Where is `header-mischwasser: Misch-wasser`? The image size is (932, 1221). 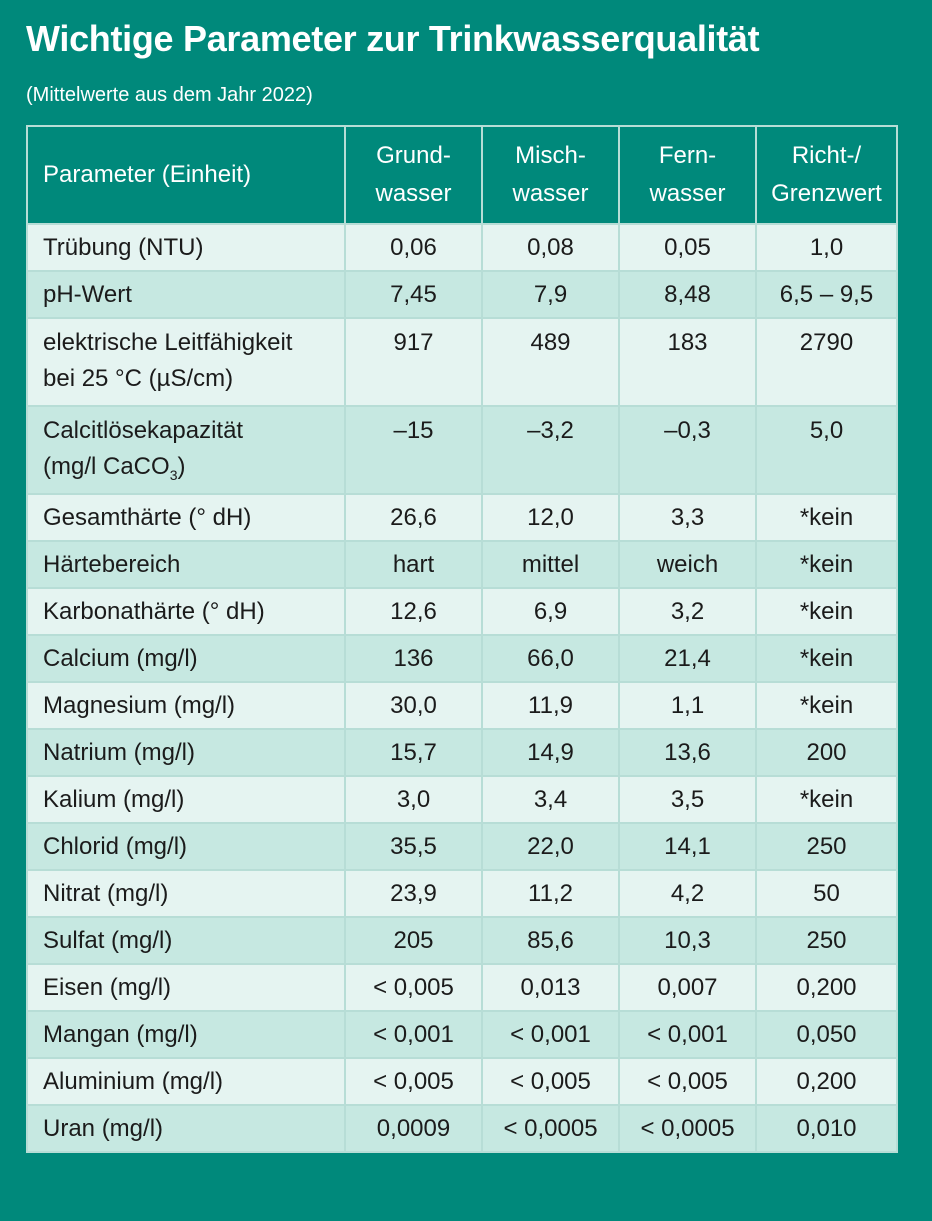
header-mischwasser: Misch-wasser is located at coordinates (550, 175).